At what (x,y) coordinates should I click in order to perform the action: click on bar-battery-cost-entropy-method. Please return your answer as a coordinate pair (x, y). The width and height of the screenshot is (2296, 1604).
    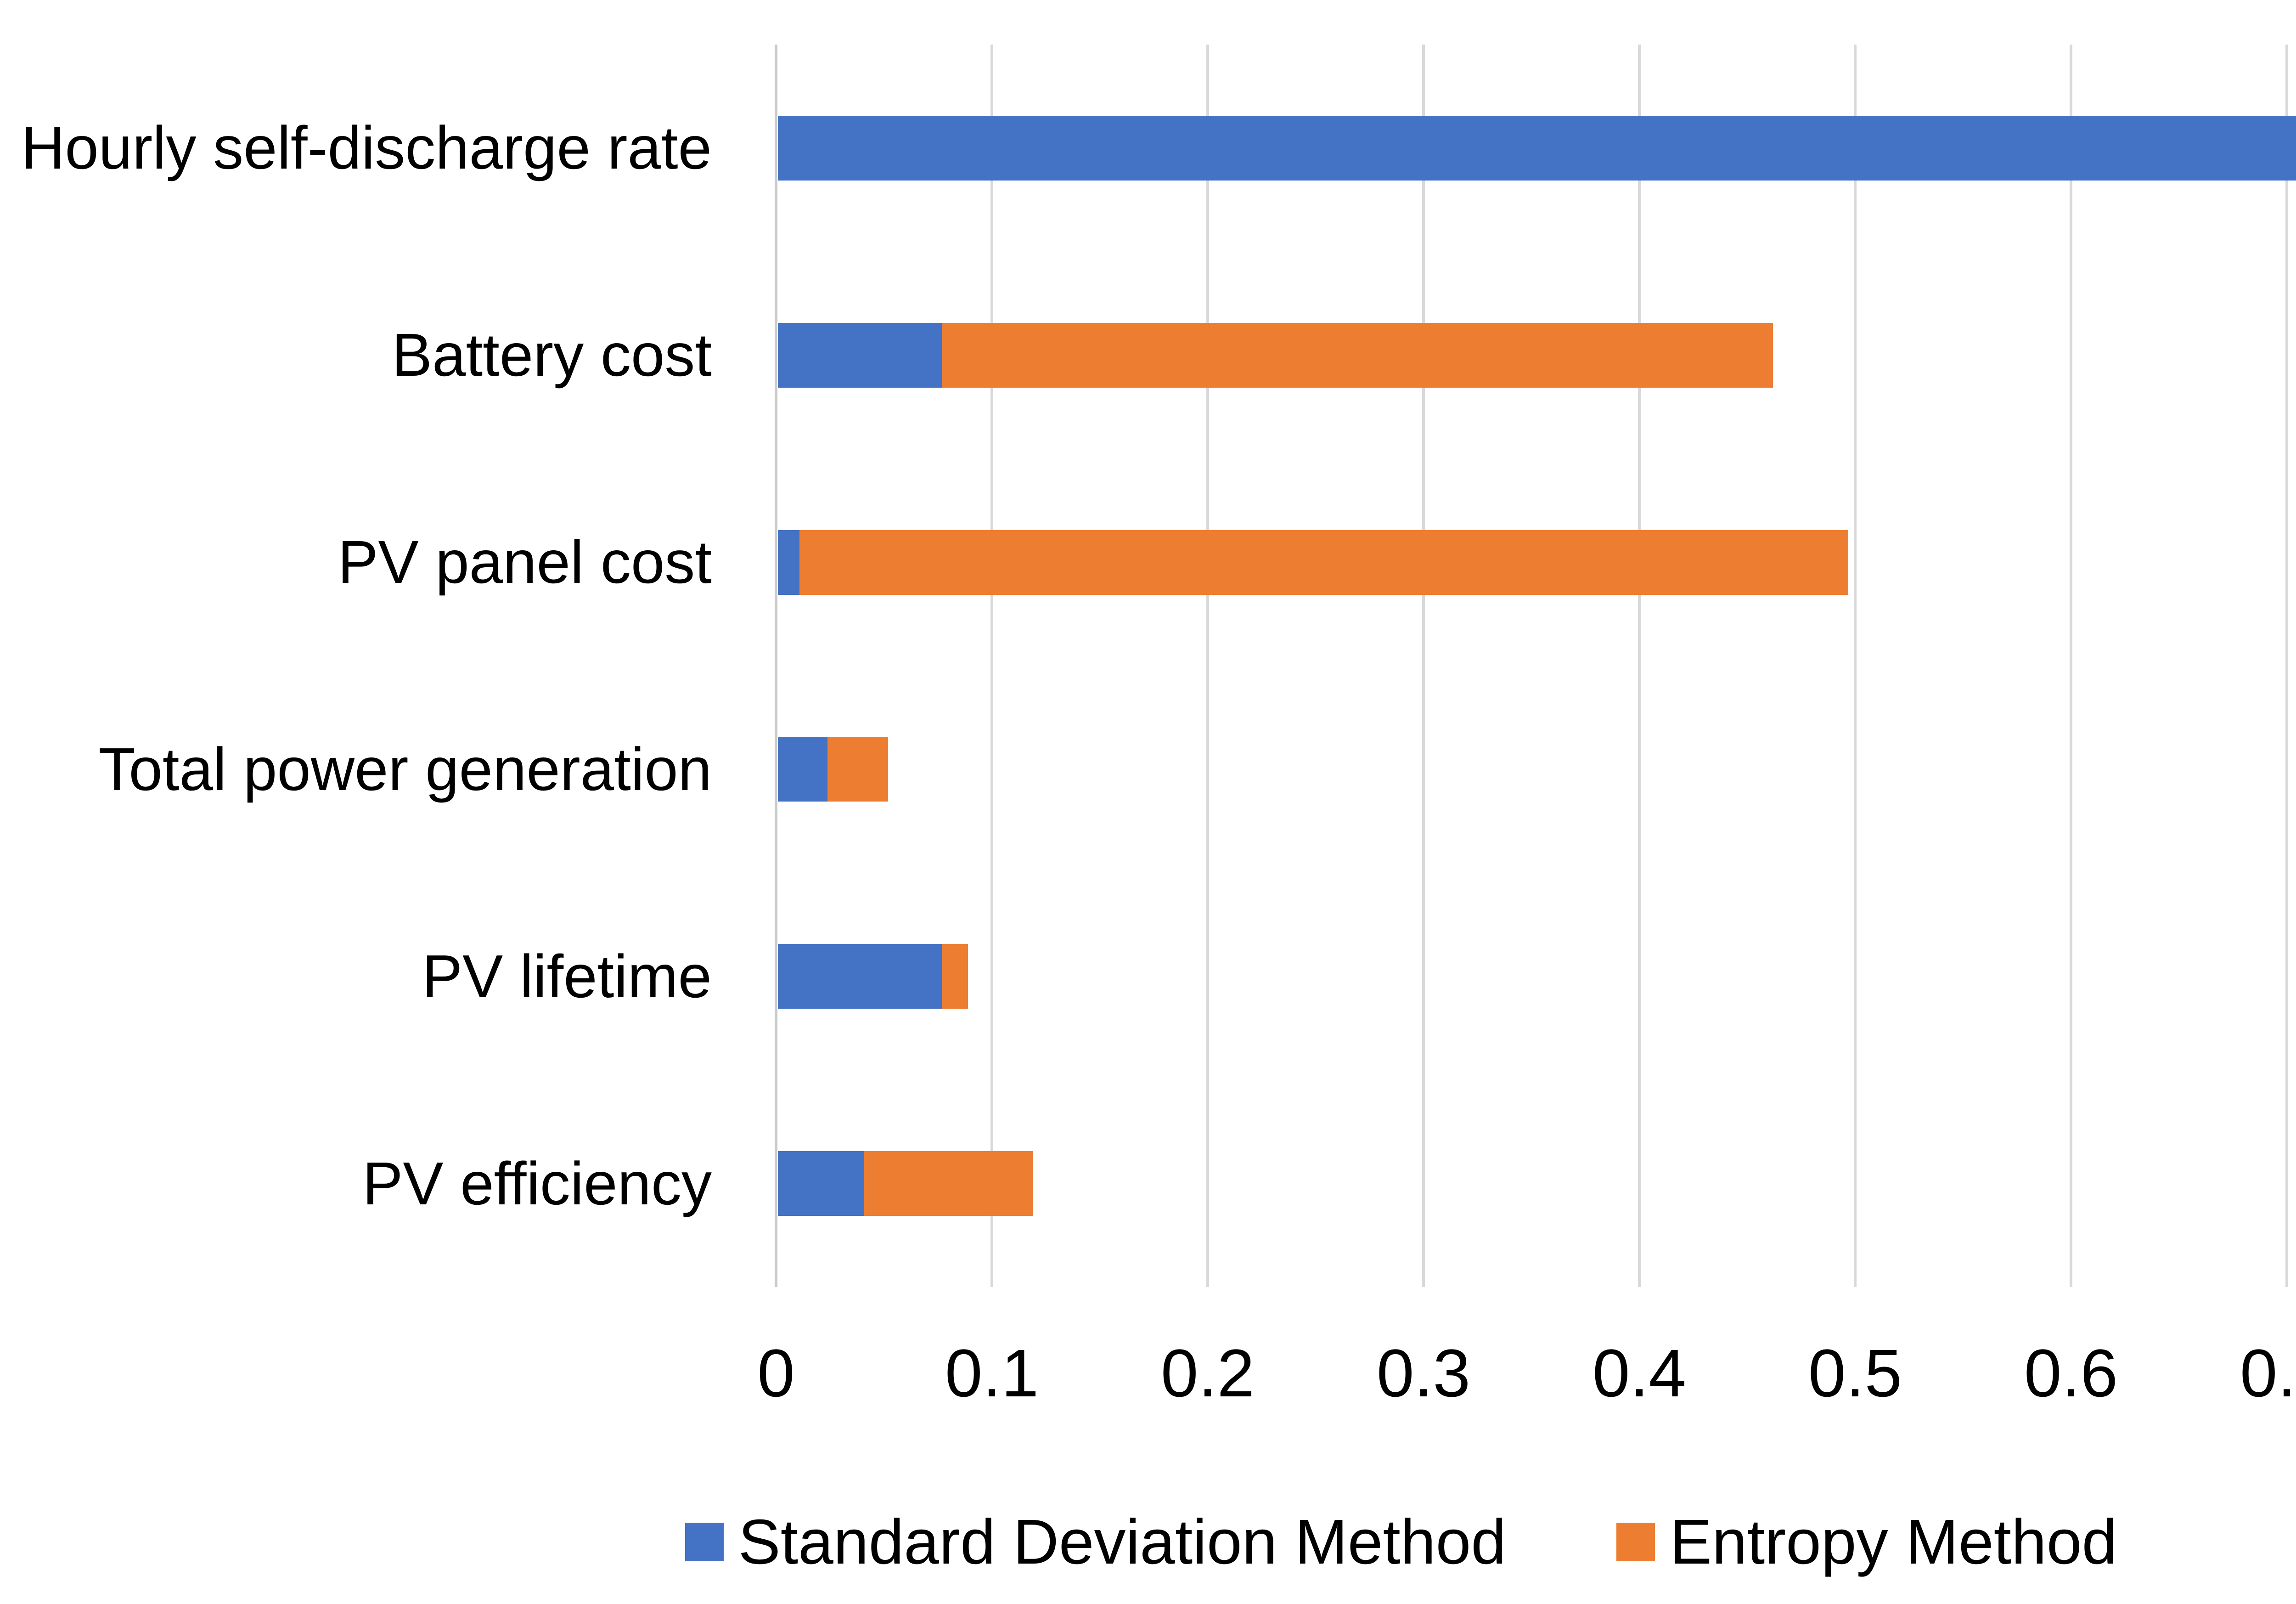
    Looking at the image, I should click on (1357, 355).